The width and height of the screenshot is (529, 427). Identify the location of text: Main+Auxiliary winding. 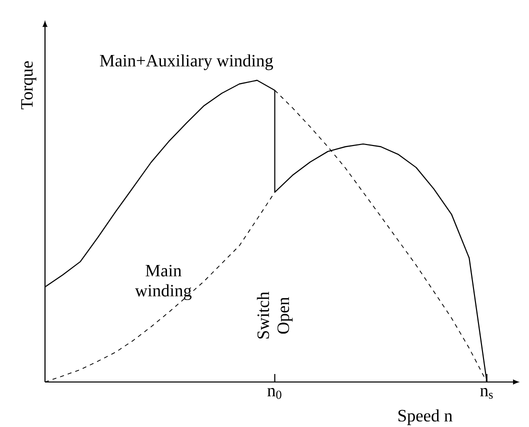
(187, 62).